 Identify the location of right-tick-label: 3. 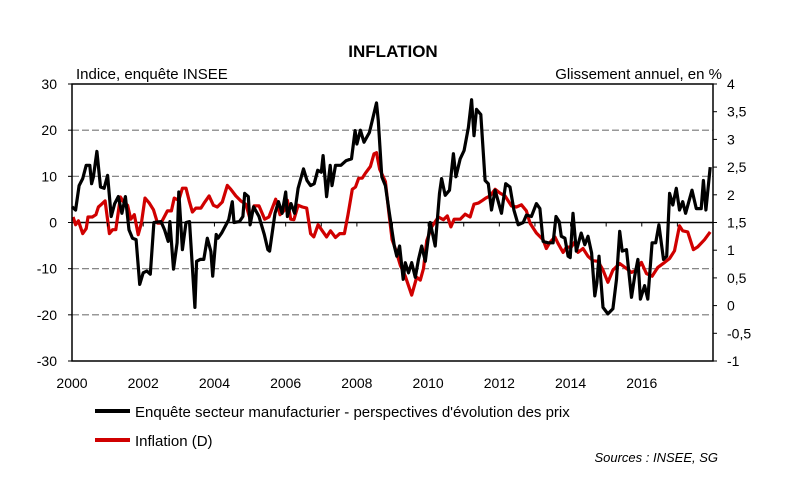
(731, 139).